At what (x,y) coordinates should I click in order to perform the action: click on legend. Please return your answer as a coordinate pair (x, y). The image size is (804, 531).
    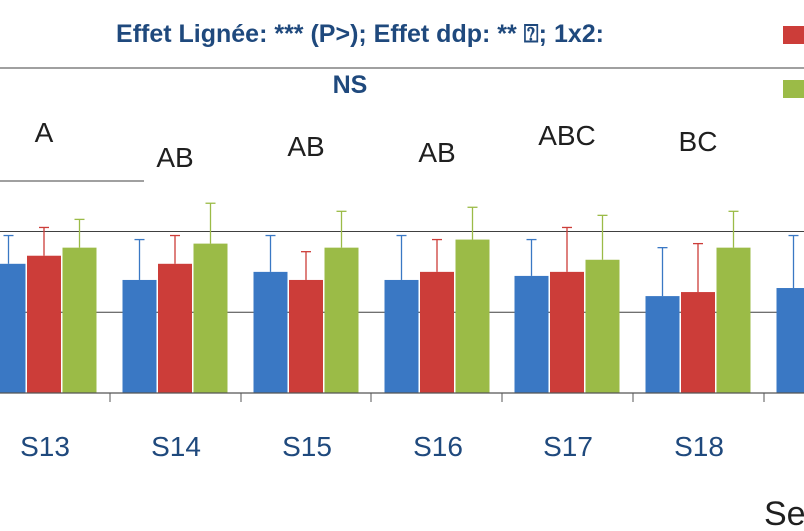
    Looking at the image, I should click on (793, 62).